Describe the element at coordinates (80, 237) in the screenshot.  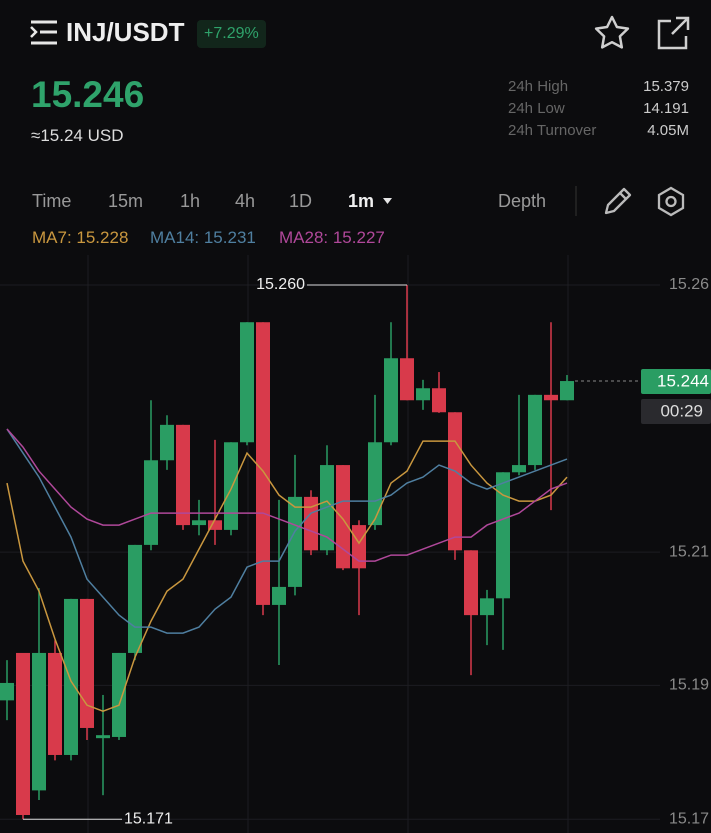
I see `ma-legend-item: MA7: 15.228` at that location.